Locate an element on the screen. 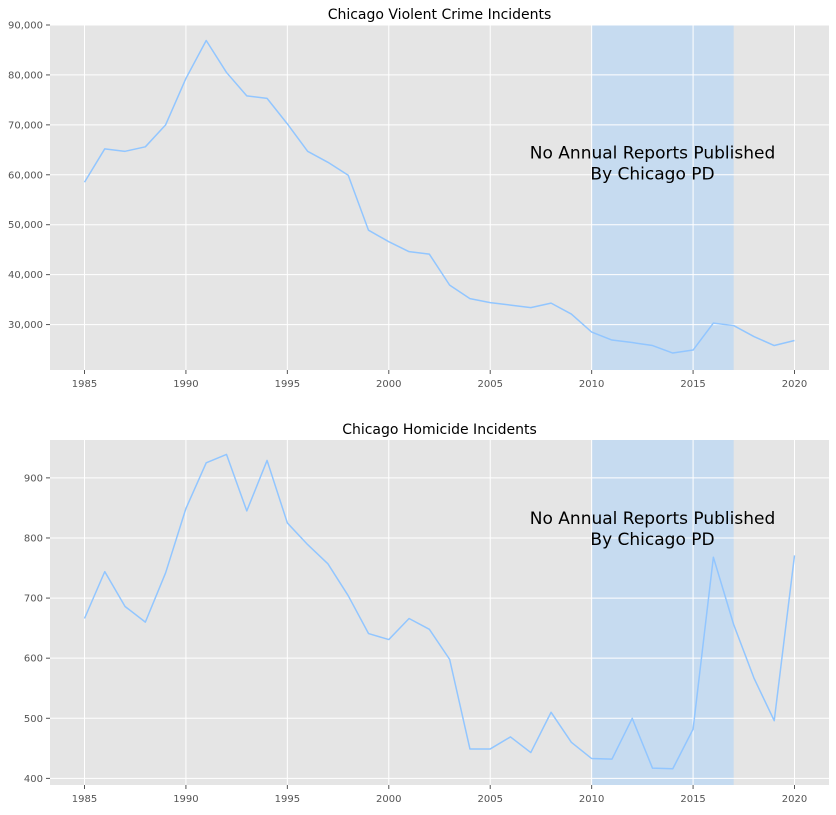  y-tick-label: 50,000 is located at coordinates (25, 225).